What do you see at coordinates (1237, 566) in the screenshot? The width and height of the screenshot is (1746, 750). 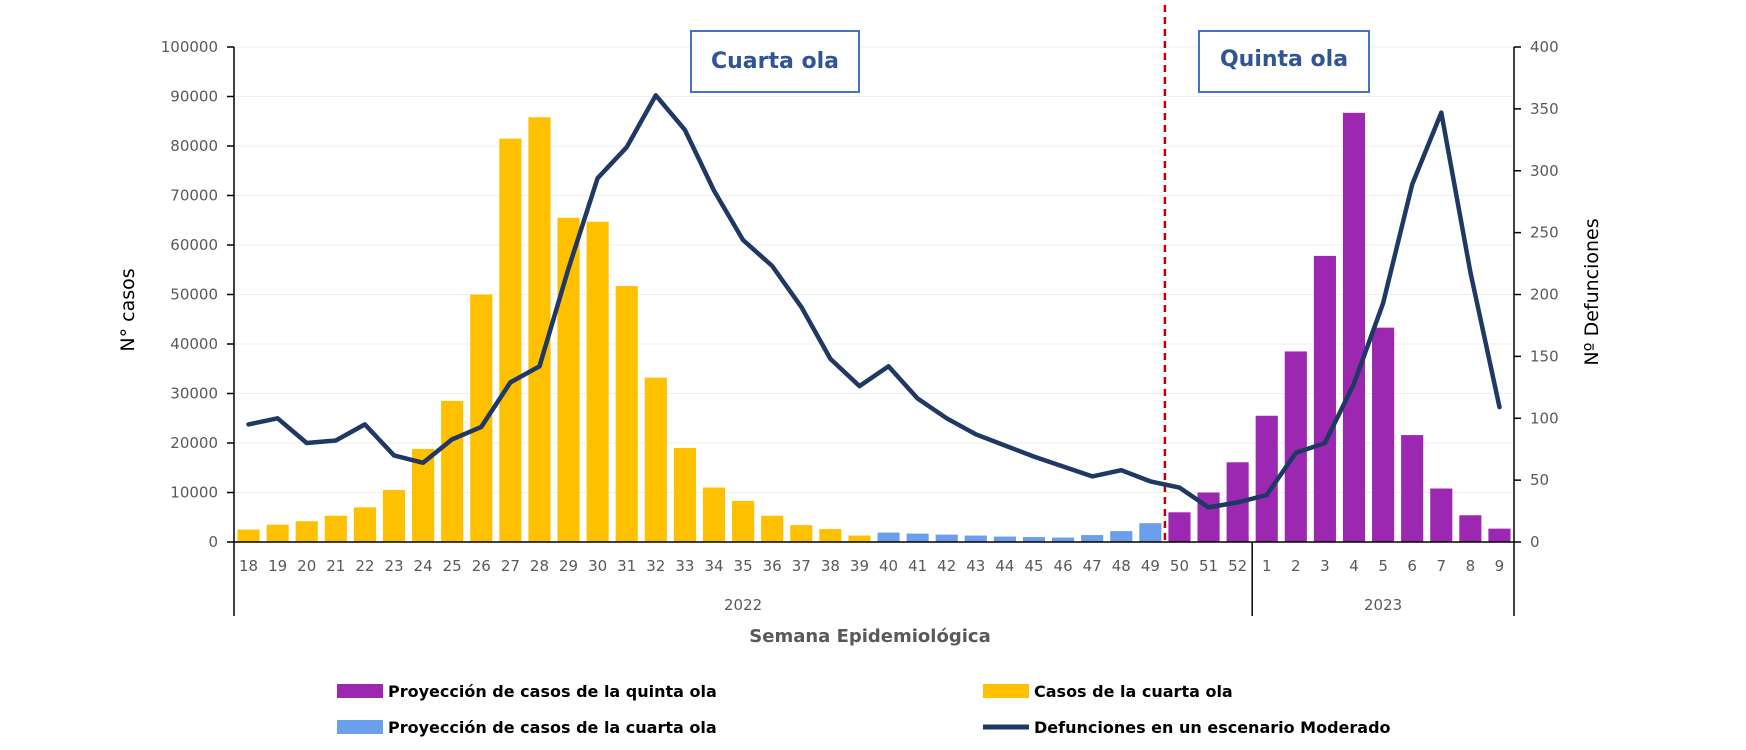 I see `x-tick-label: 52` at bounding box center [1237, 566].